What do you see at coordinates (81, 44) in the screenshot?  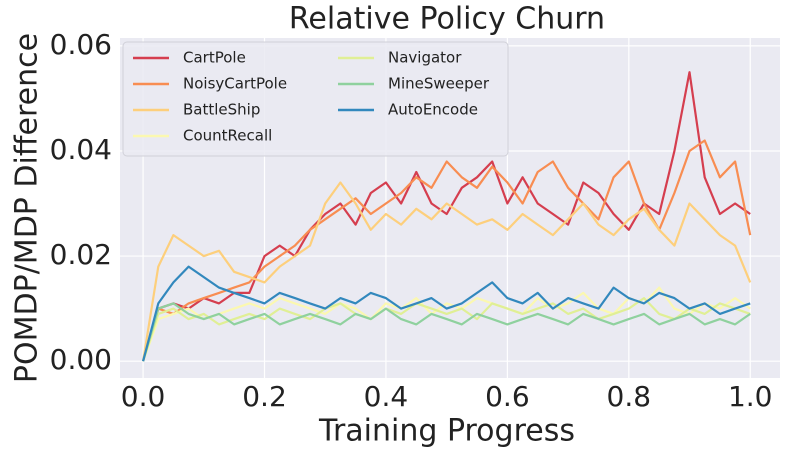 I see `y-tick-label: 0.06` at bounding box center [81, 44].